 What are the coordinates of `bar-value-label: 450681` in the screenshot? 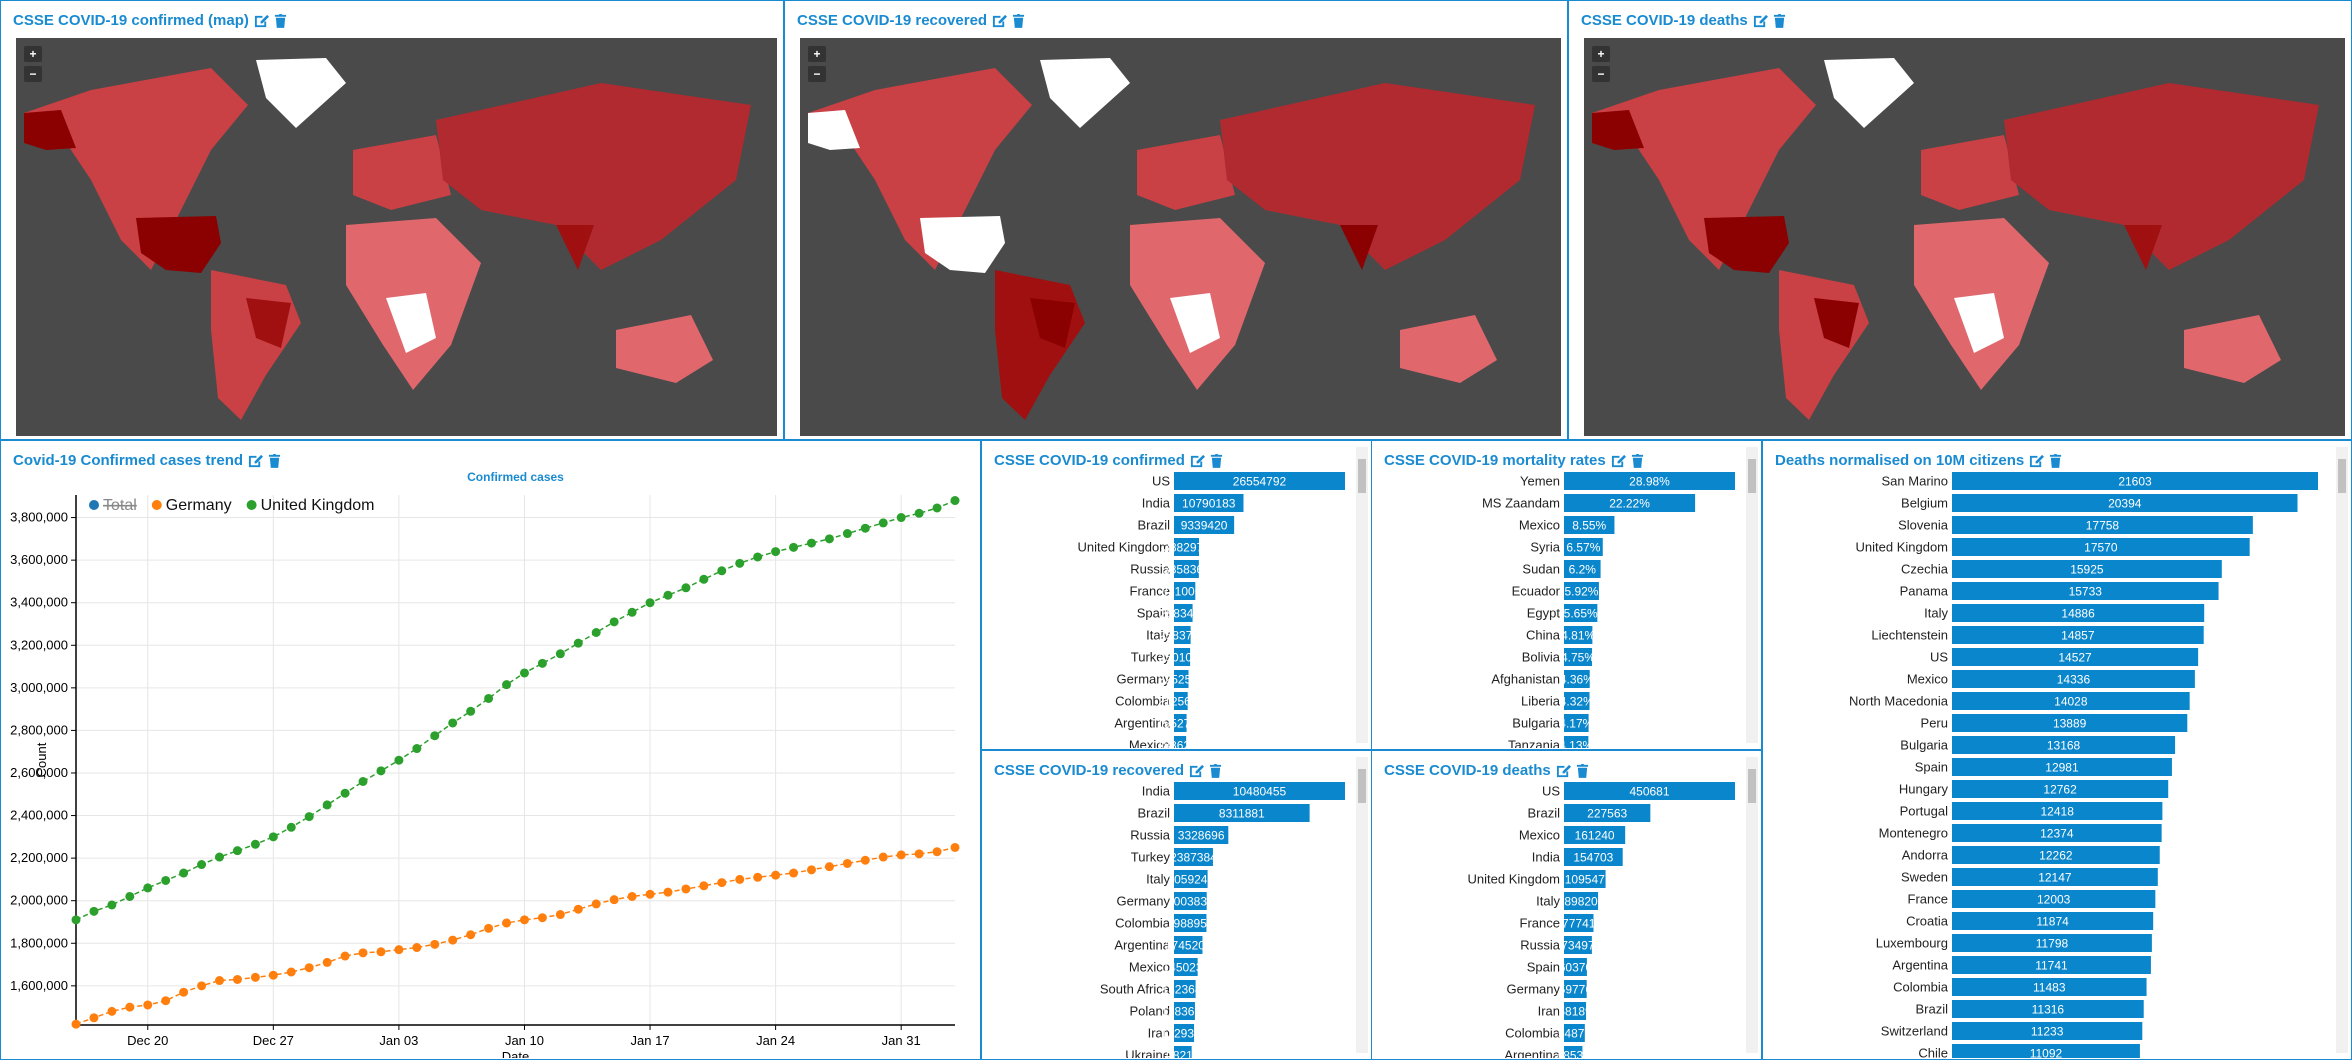 It's located at (1649, 792).